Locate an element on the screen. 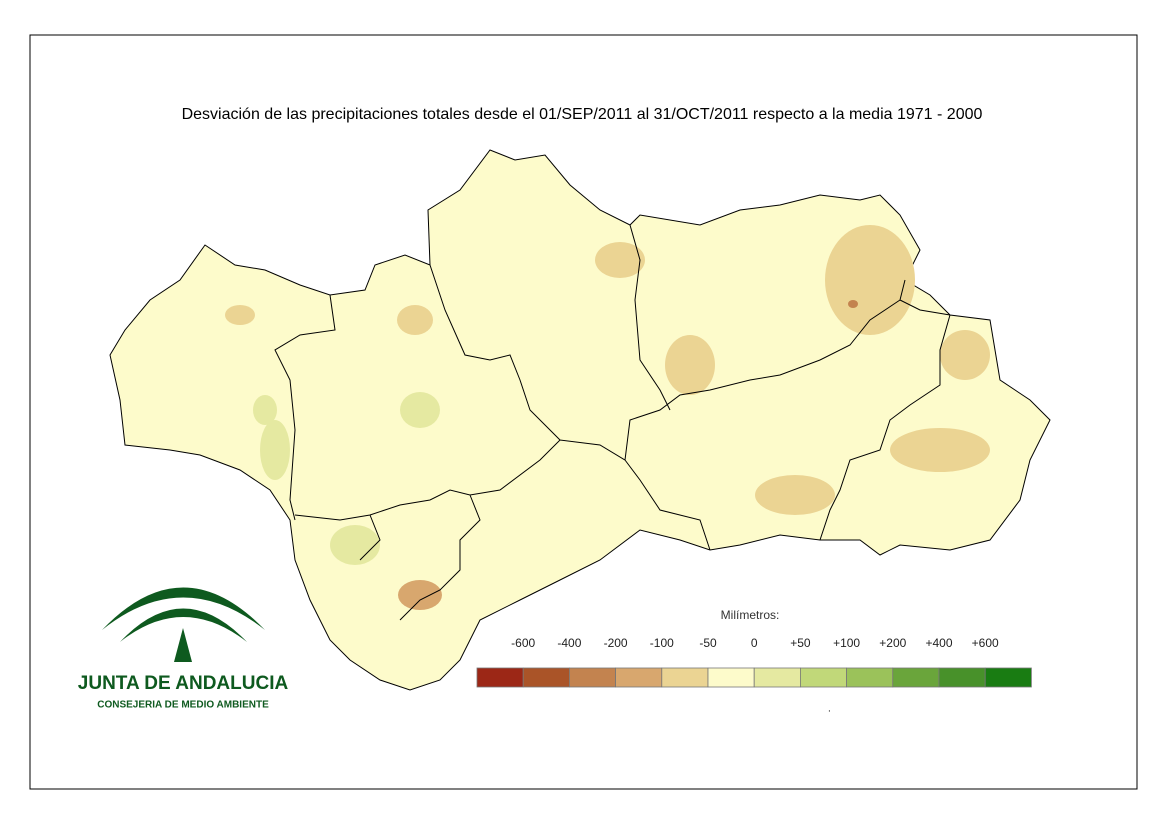  legend-label: +600 is located at coordinates (985, 643).